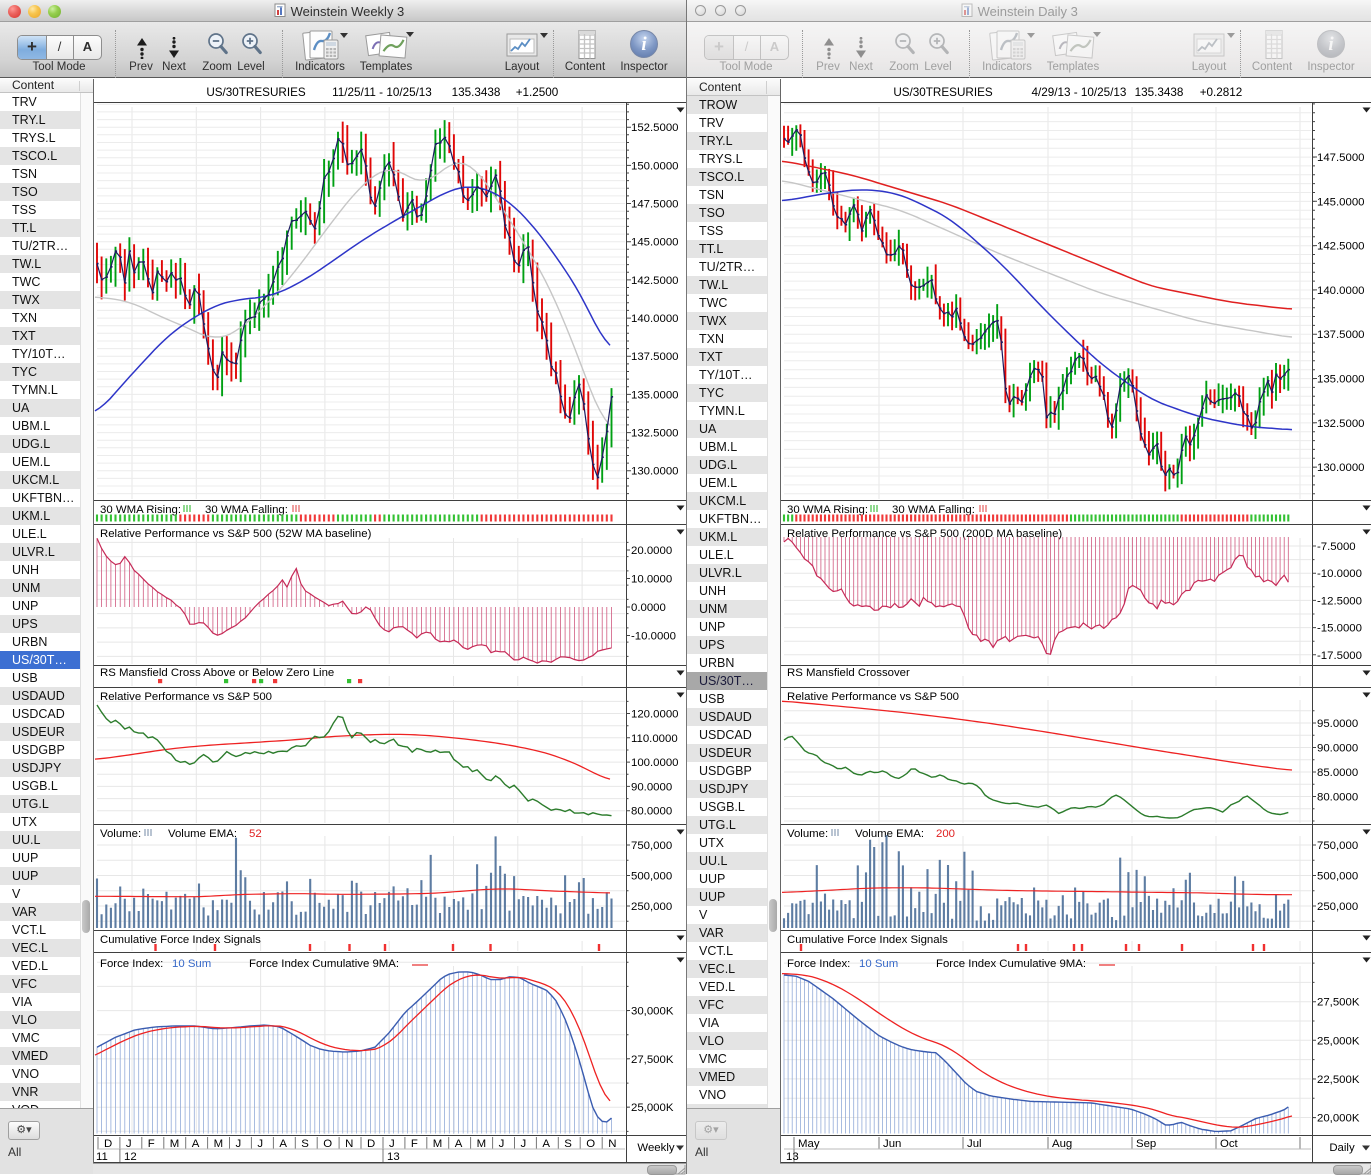 This screenshot has width=1371, height=1175. What do you see at coordinates (393, 1157) in the screenshot?
I see `svg-text: 13` at bounding box center [393, 1157].